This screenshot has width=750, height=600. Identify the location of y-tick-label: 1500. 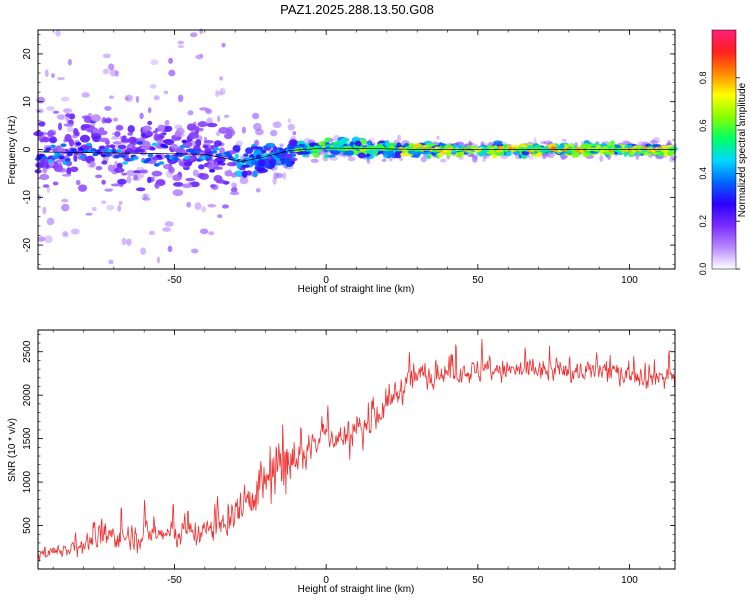
(27, 438).